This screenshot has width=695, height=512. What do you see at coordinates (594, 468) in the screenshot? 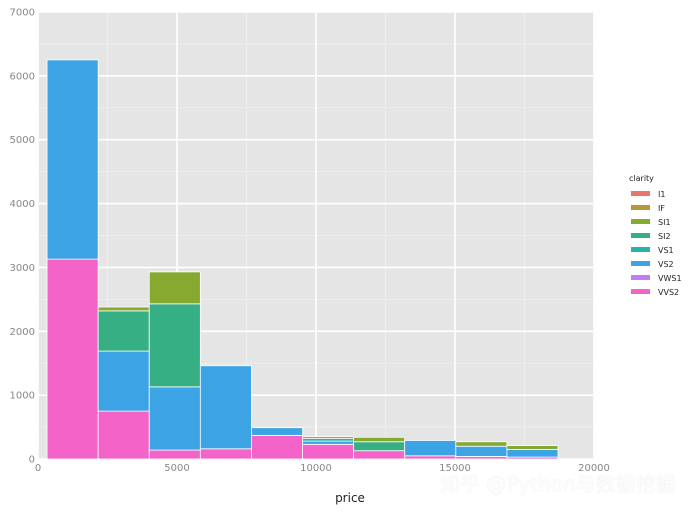
I see `x-tick-label: 20000` at bounding box center [594, 468].